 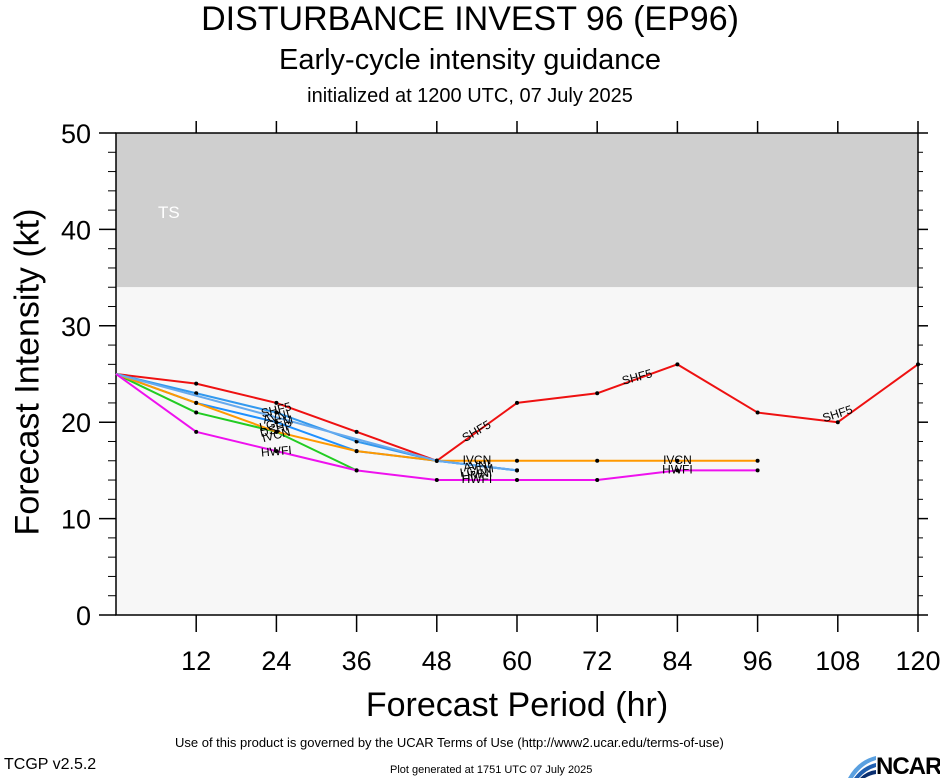 What do you see at coordinates (76, 134) in the screenshot?
I see `y-tick-label: 50` at bounding box center [76, 134].